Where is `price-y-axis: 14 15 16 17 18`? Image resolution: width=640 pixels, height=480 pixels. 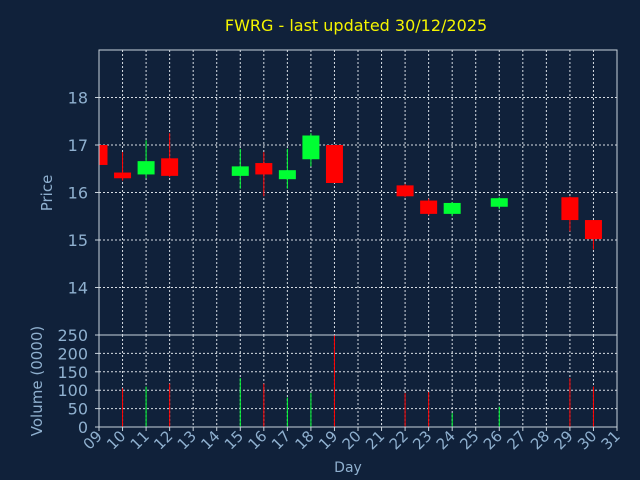 price-y-axis: 14 15 16 17 18 is located at coordinates (83, 193).